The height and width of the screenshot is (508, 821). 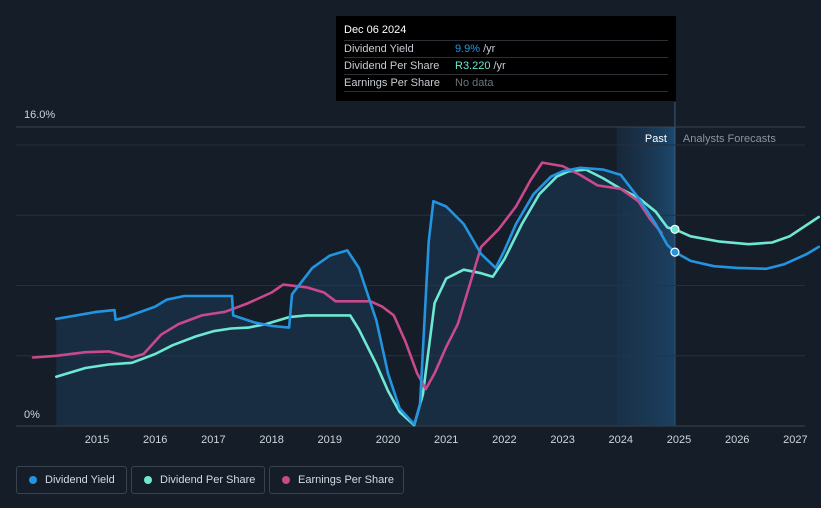 I want to click on y-axis-bottom-label: 0%, so click(x=32, y=415).